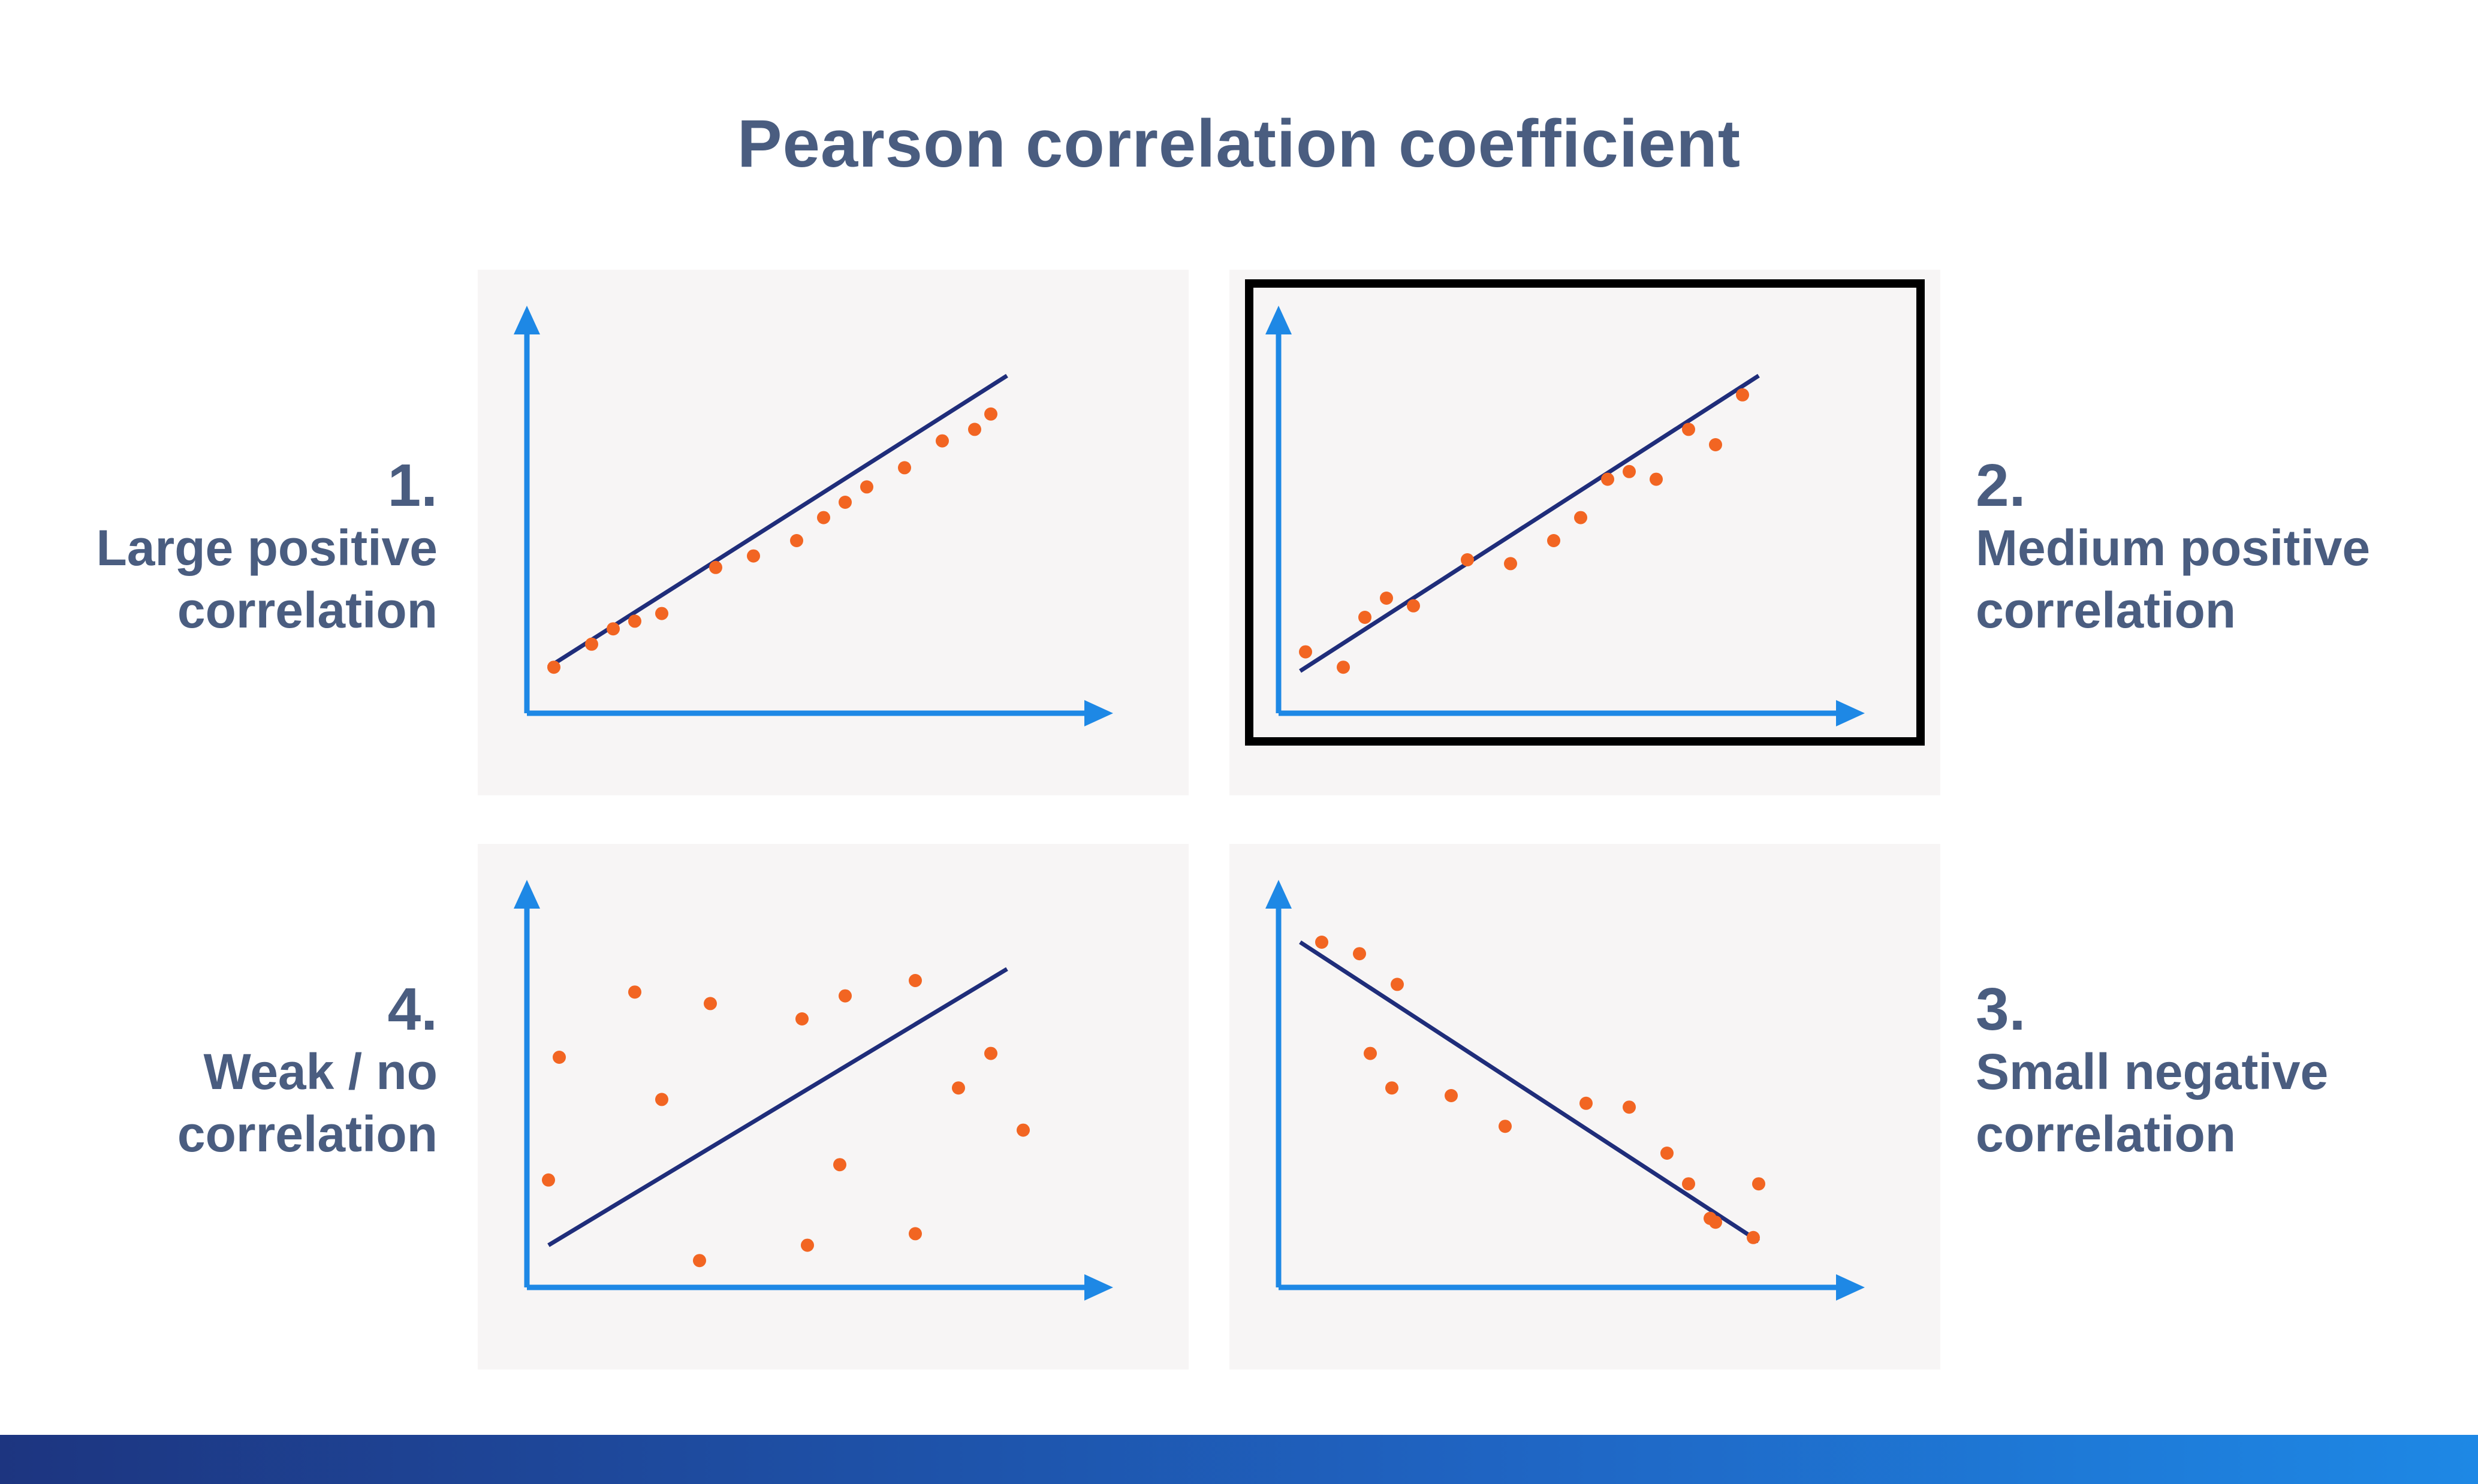 This screenshot has height=1484, width=2478. What do you see at coordinates (2001, 1010) in the screenshot?
I see `caption-number: 3.` at bounding box center [2001, 1010].